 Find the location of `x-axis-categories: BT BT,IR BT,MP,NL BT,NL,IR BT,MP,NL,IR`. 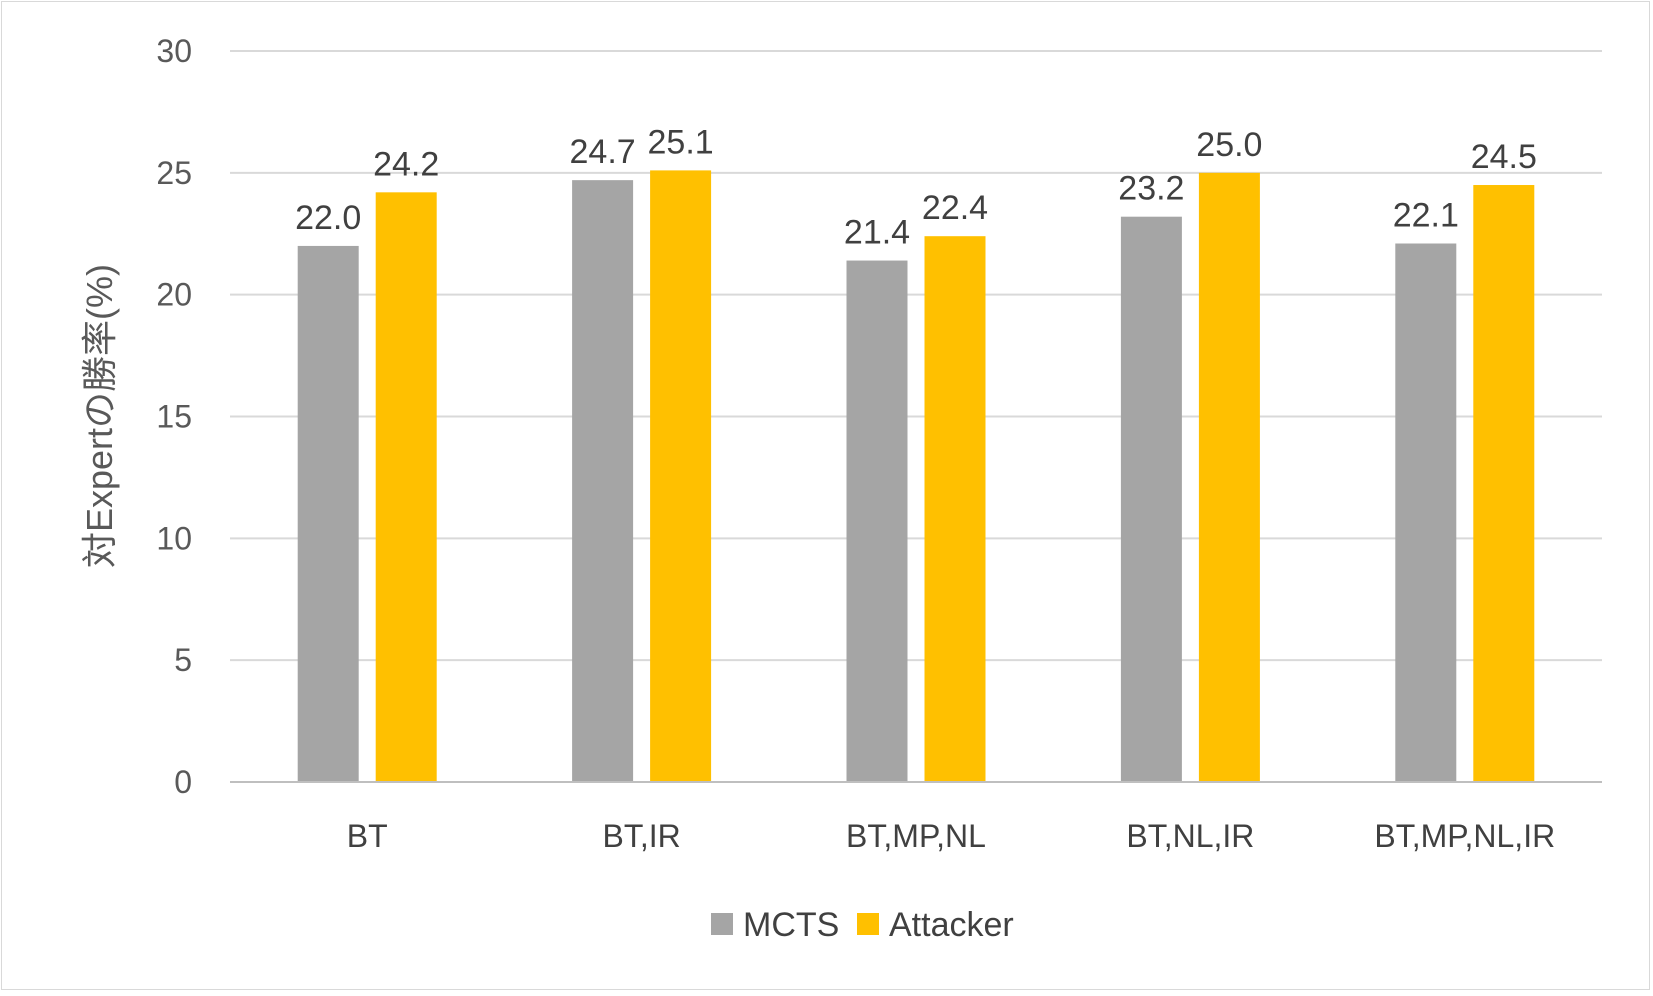

x-axis-categories: BT BT,IR BT,MP,NL BT,NL,IR BT,MP,NL,IR is located at coordinates (951, 836).